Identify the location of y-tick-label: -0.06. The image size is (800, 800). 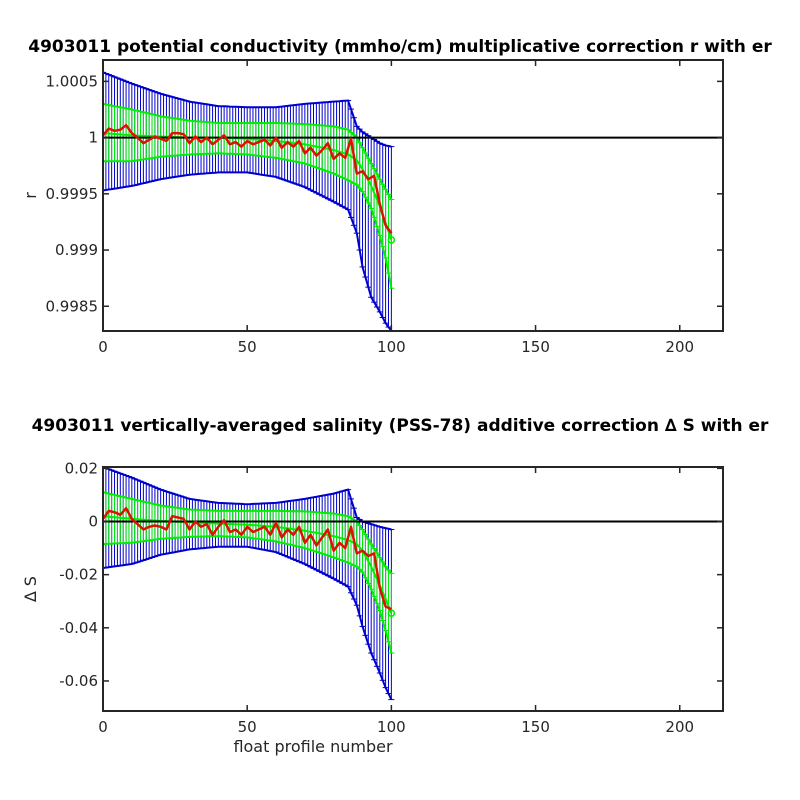
(78, 681).